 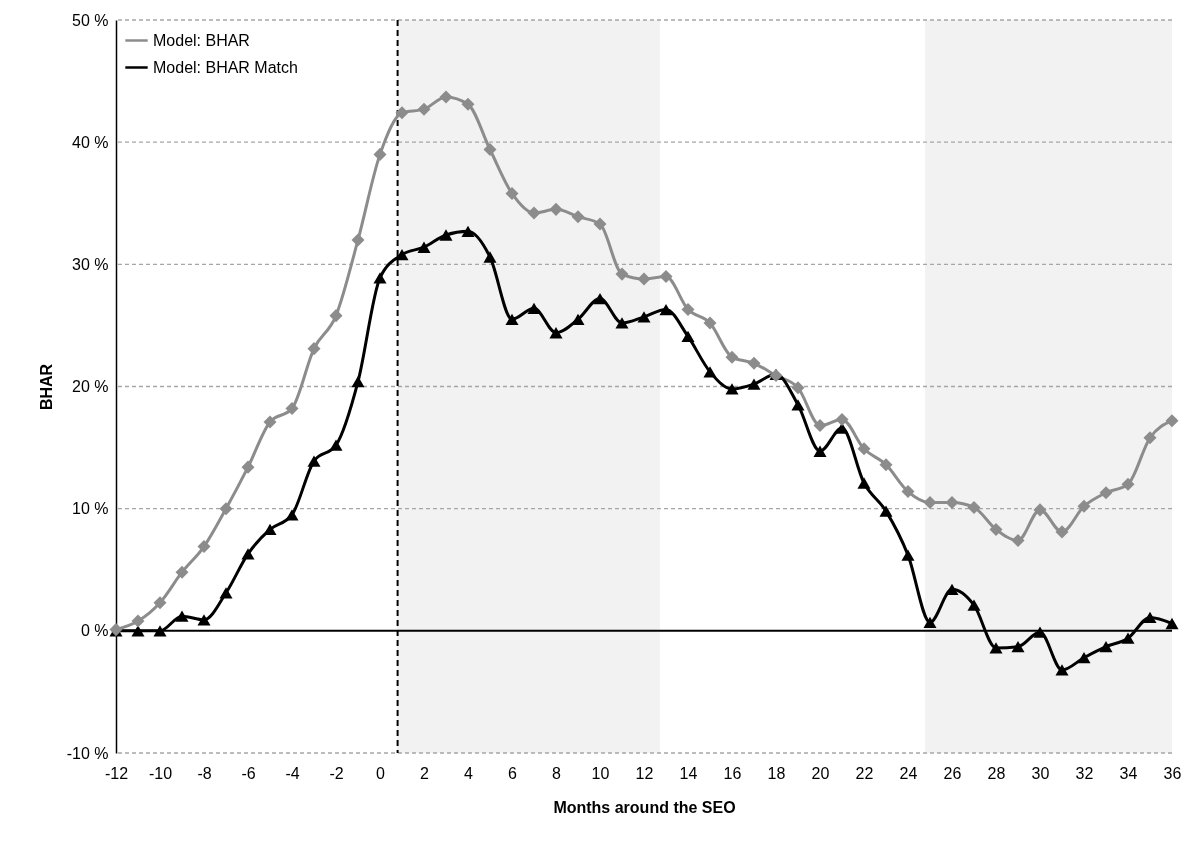 I want to click on y-tick-label: 10 %, so click(x=90, y=509).